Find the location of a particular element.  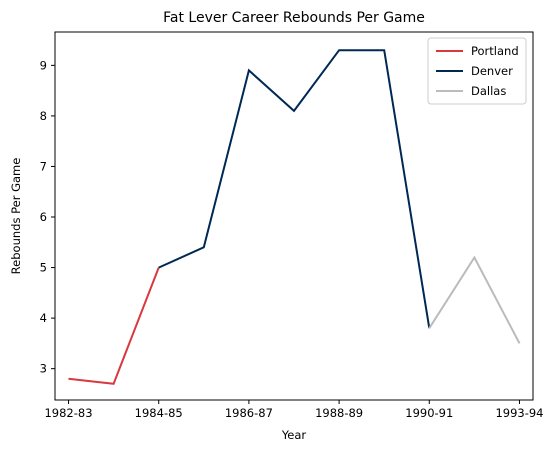

legend: Portland Denver Dallas is located at coordinates (477, 71).